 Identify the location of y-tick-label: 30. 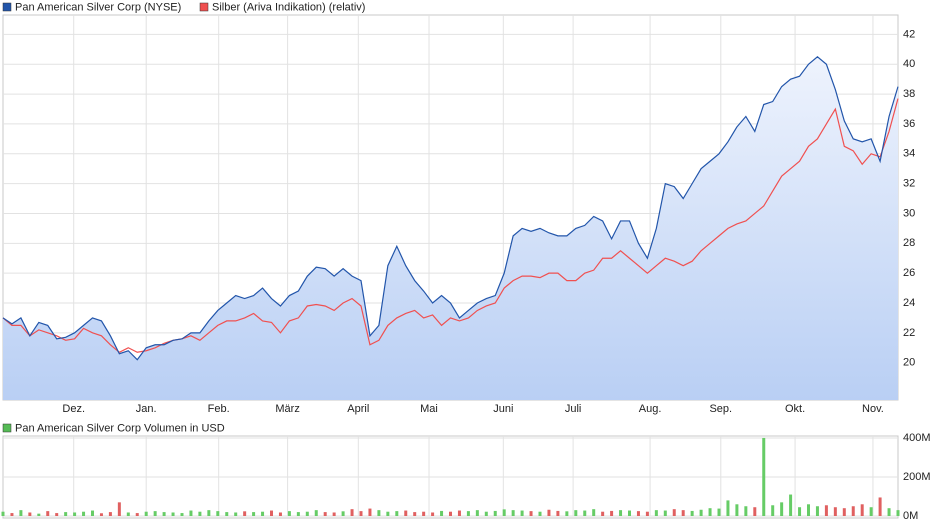
(909, 213).